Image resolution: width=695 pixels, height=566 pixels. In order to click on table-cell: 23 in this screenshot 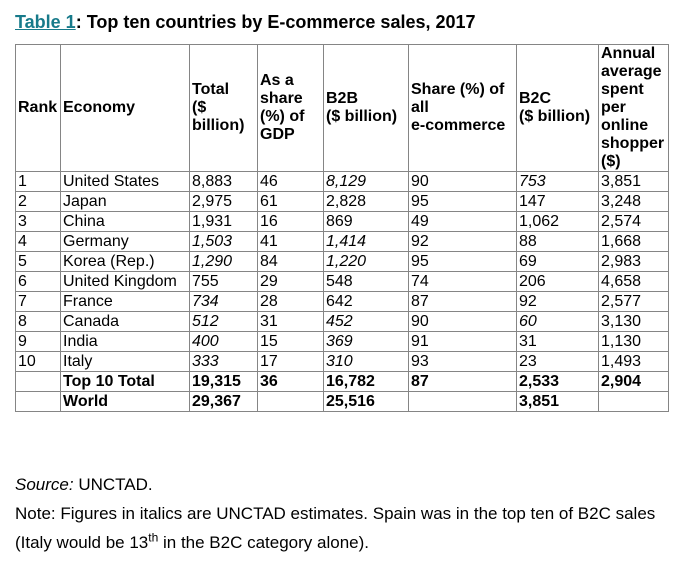, I will do `click(557, 361)`.